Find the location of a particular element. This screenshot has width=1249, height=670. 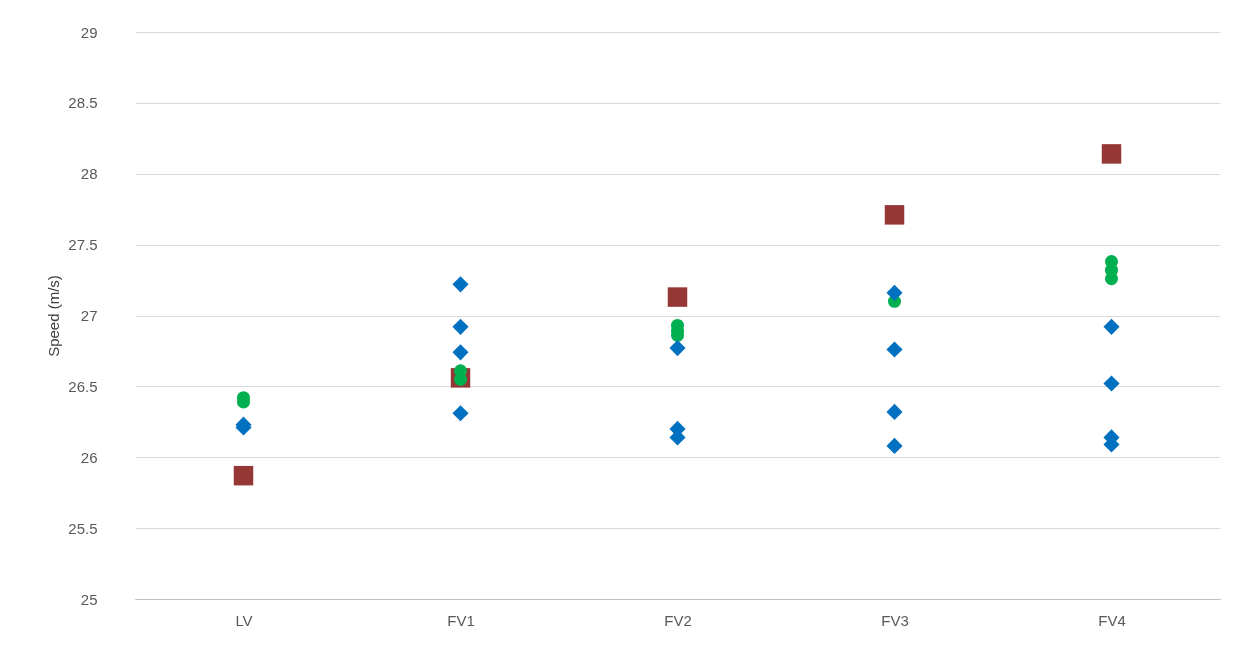

y-axis-title: Speed (m/s) is located at coordinates (54, 316).